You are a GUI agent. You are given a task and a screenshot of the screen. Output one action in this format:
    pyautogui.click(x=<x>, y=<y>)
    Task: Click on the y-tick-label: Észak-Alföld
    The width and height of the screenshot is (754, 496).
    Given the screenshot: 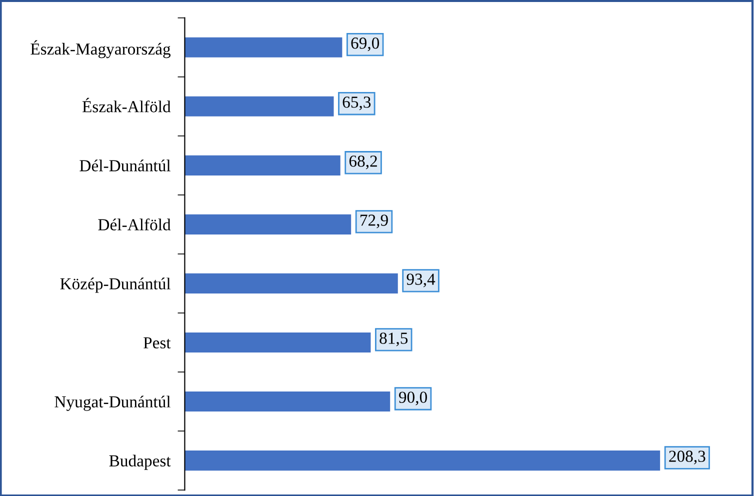 What is the action you would take?
    pyautogui.click(x=126, y=105)
    